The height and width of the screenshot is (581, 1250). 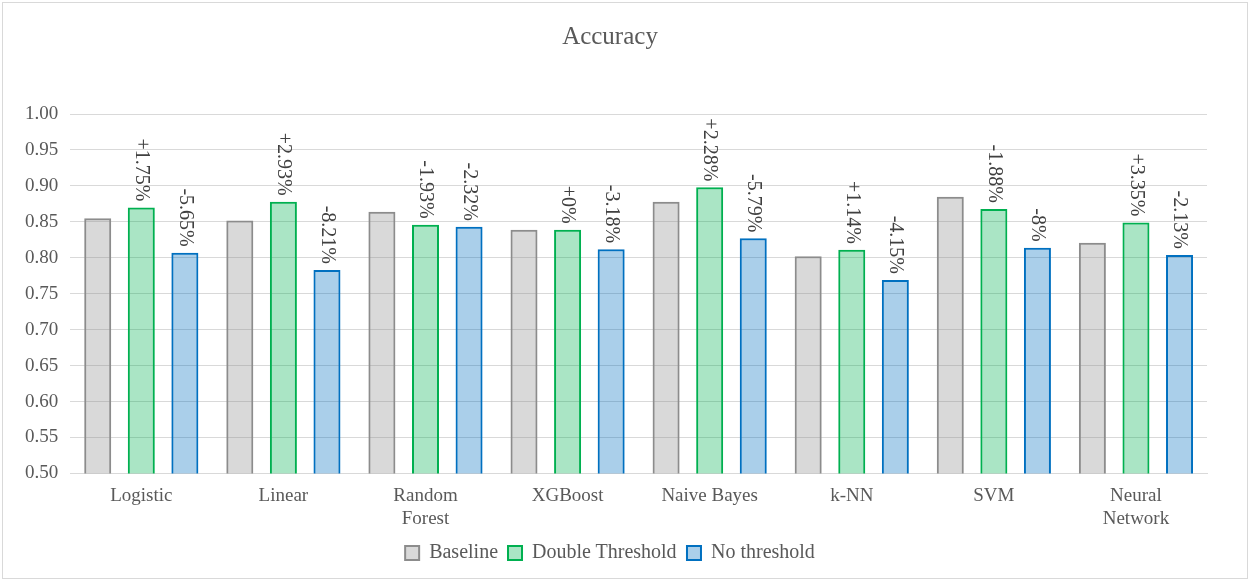 What do you see at coordinates (42, 436) in the screenshot?
I see `y-tick-label: 0.55` at bounding box center [42, 436].